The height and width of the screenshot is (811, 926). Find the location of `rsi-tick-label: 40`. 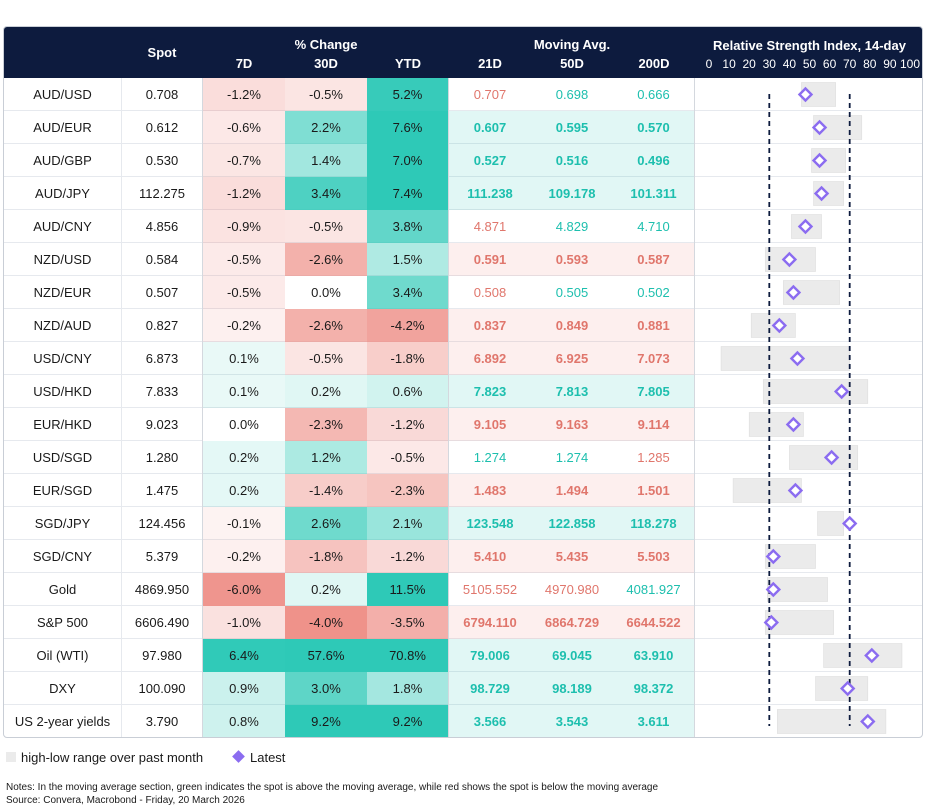

rsi-tick-label: 40 is located at coordinates (789, 64).